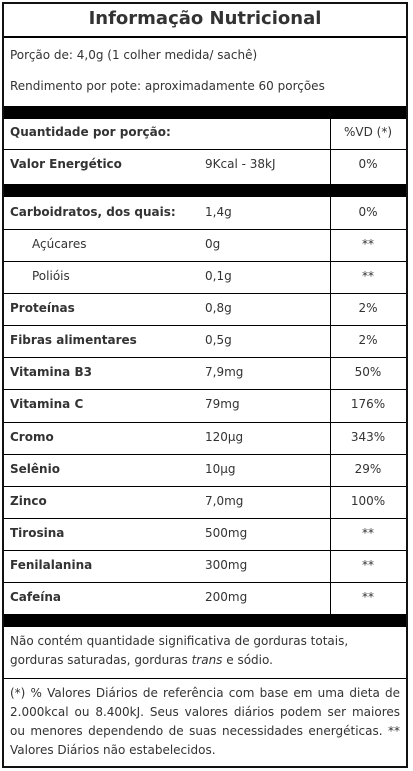  I want to click on nutrient-name: Vitamina B3, so click(51, 372).